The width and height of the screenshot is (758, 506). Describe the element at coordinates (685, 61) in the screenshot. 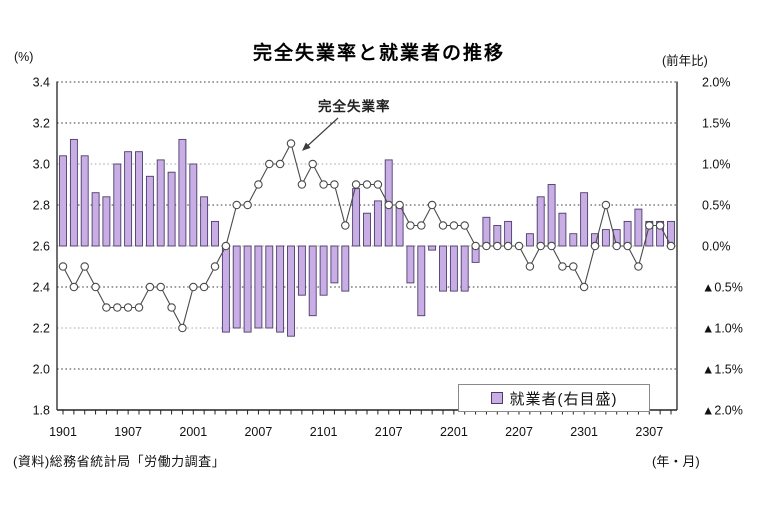

I see `right-axis-unit: (前年比)` at that location.